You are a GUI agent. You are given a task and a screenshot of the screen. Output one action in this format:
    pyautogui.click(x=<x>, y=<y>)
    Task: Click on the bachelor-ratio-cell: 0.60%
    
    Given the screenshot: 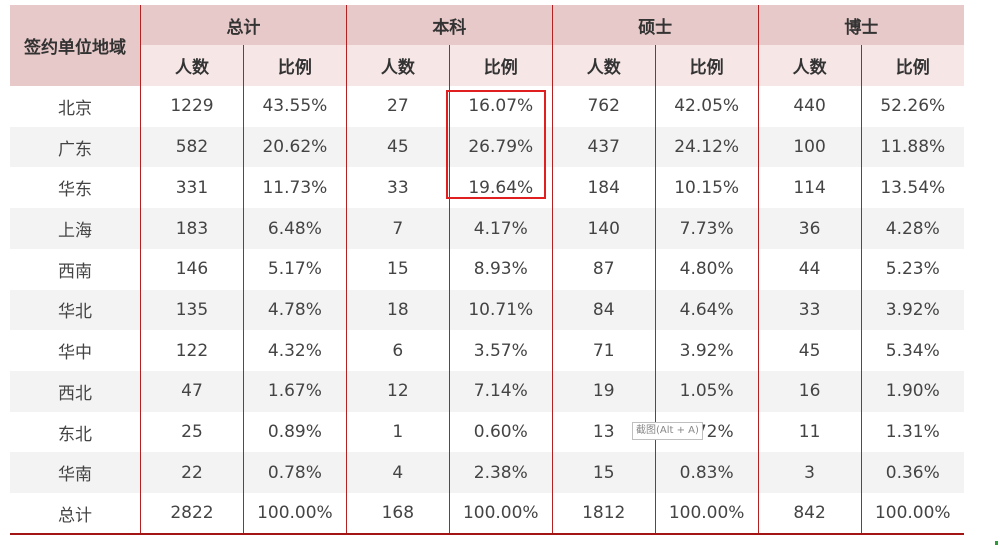 What is the action you would take?
    pyautogui.click(x=501, y=432)
    